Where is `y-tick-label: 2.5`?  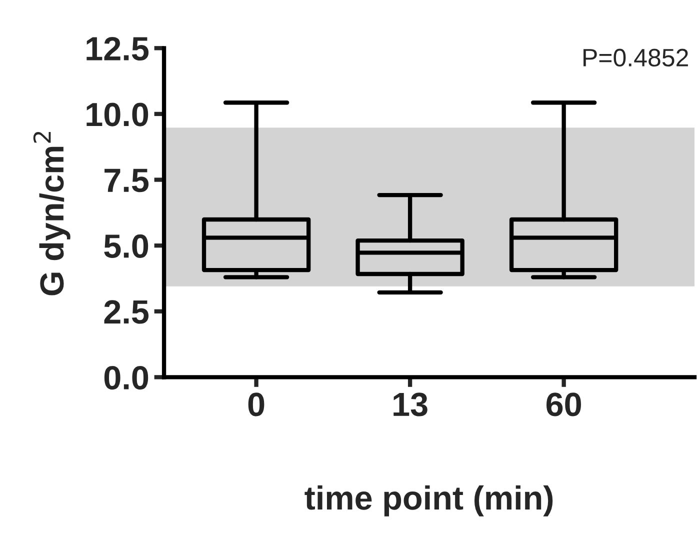
y-tick-label: 2.5 is located at coordinates (126, 312).